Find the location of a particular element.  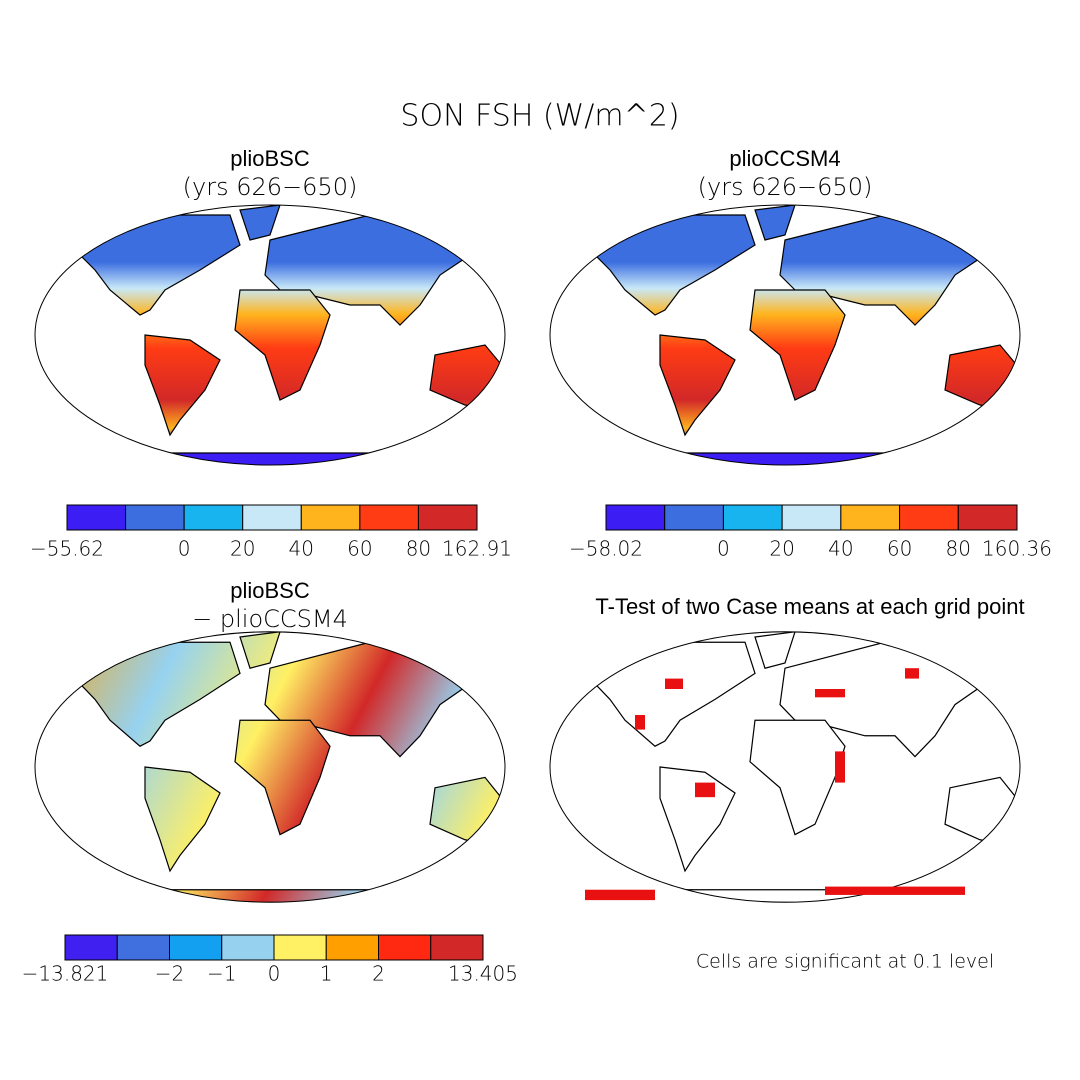

colorbar-label: −13.821 is located at coordinates (65, 974).